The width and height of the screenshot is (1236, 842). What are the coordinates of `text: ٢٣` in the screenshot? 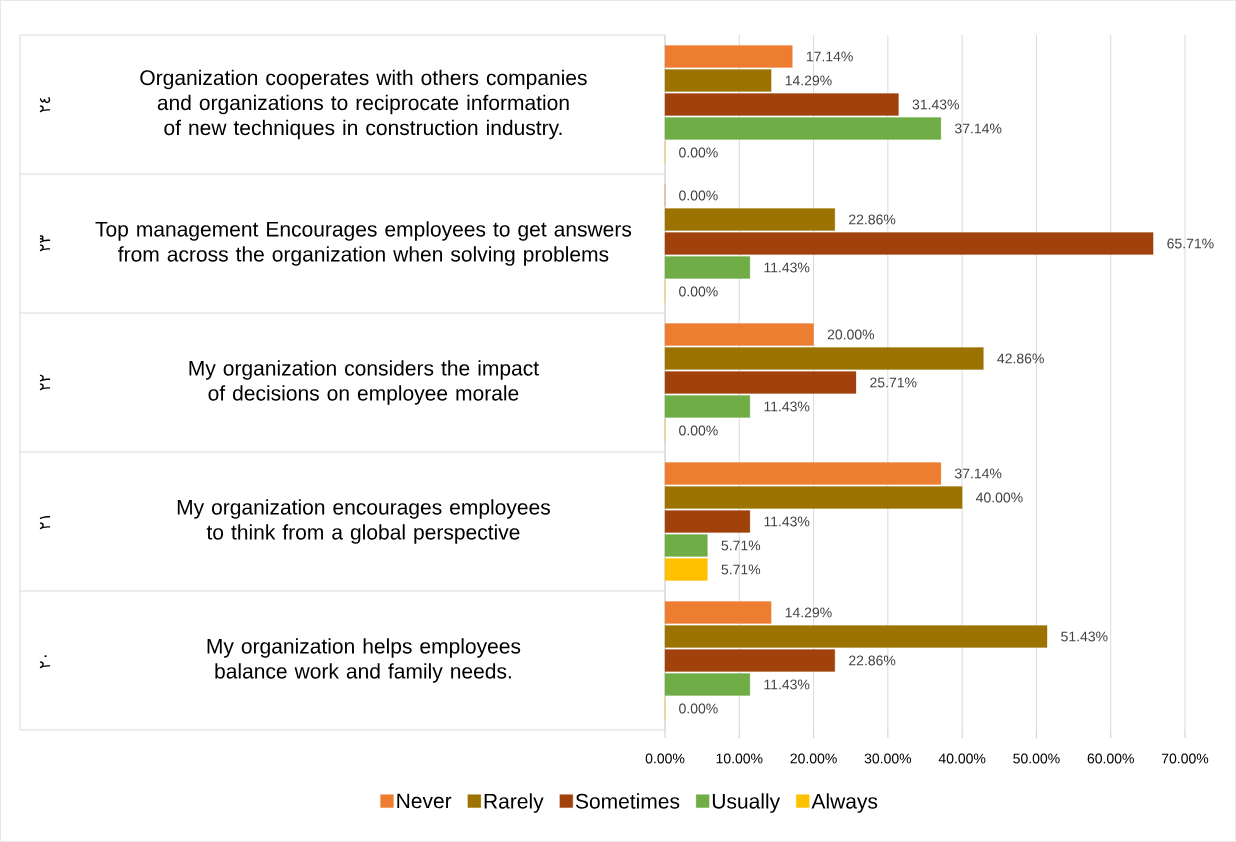 It's located at (45, 243).